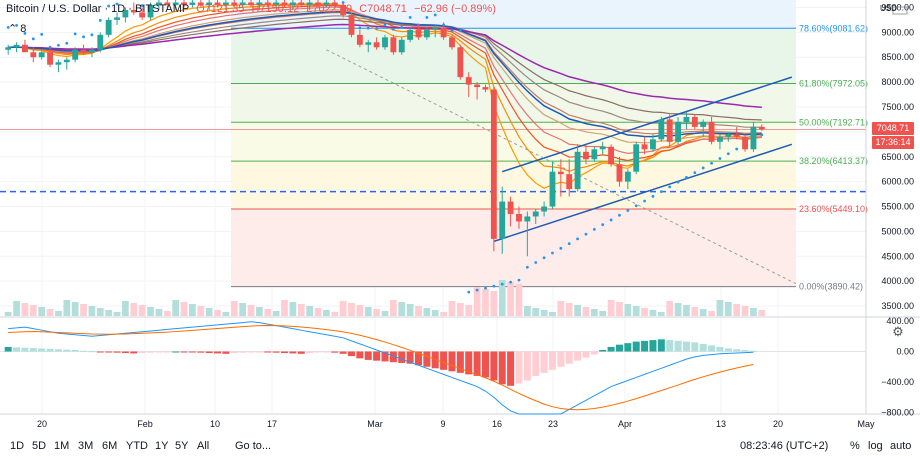 Image resolution: width=920 pixels, height=456 pixels. I want to click on y-tick-label: 8000.00, so click(897, 82).